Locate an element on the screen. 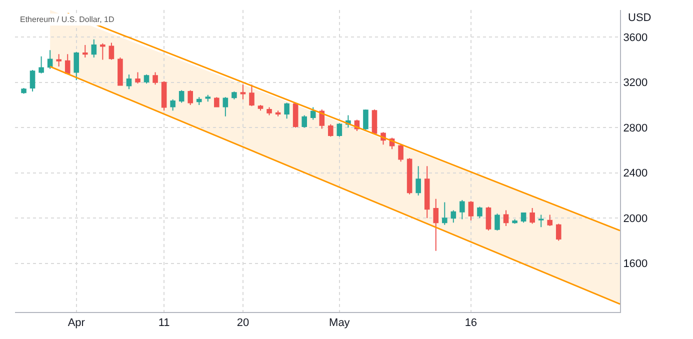  y-axis-title: USD is located at coordinates (640, 18).